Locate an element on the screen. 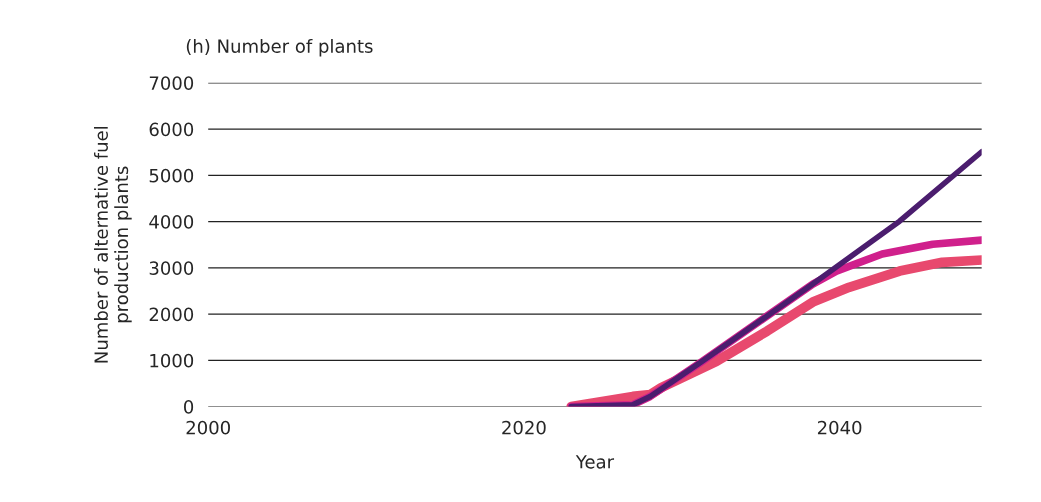 This screenshot has height=502, width=1041. x-tick-label: 2020 is located at coordinates (524, 427).